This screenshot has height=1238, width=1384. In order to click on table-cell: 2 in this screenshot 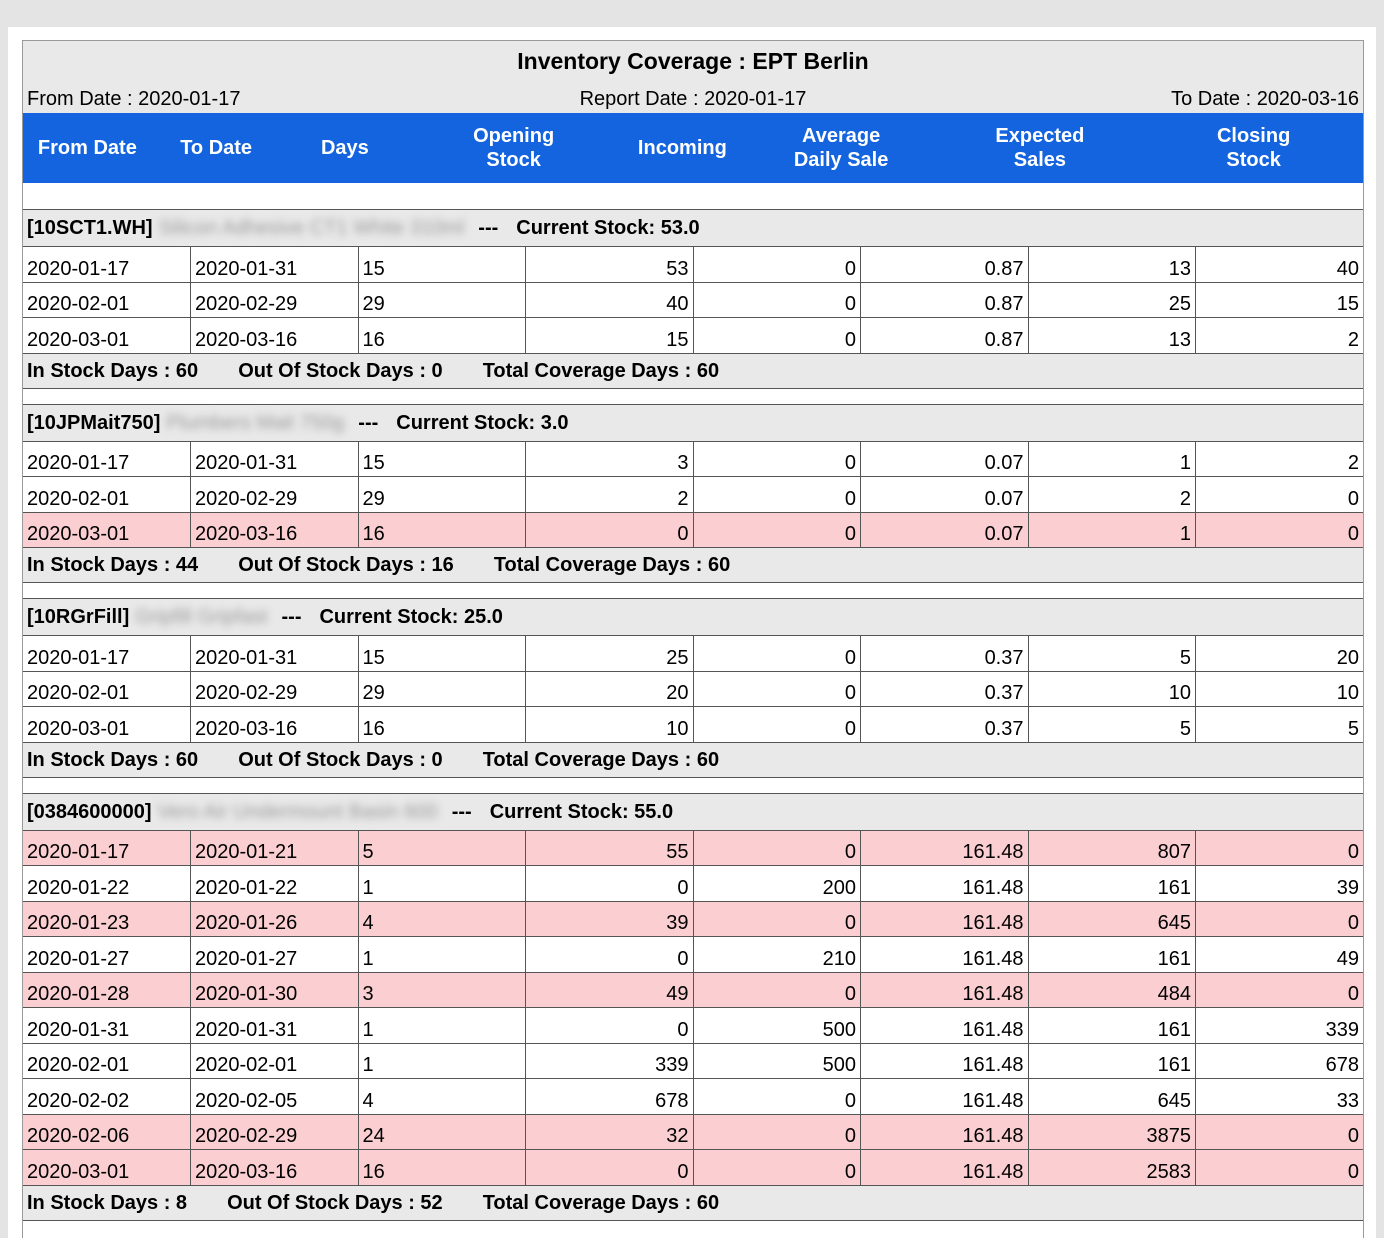, I will do `click(1279, 459)`.